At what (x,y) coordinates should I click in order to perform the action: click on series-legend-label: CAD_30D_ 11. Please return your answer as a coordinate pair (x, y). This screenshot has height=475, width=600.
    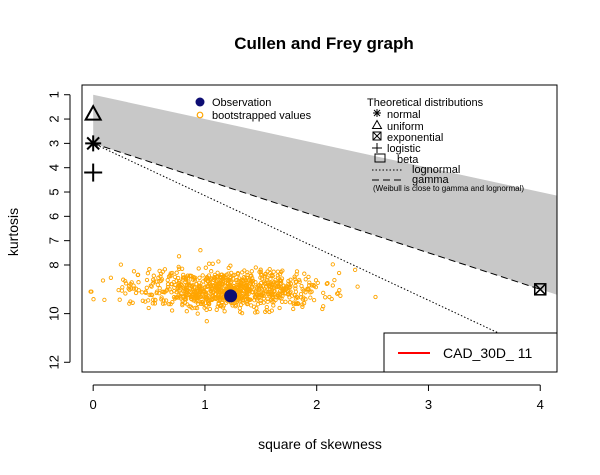
    Looking at the image, I should click on (487, 353).